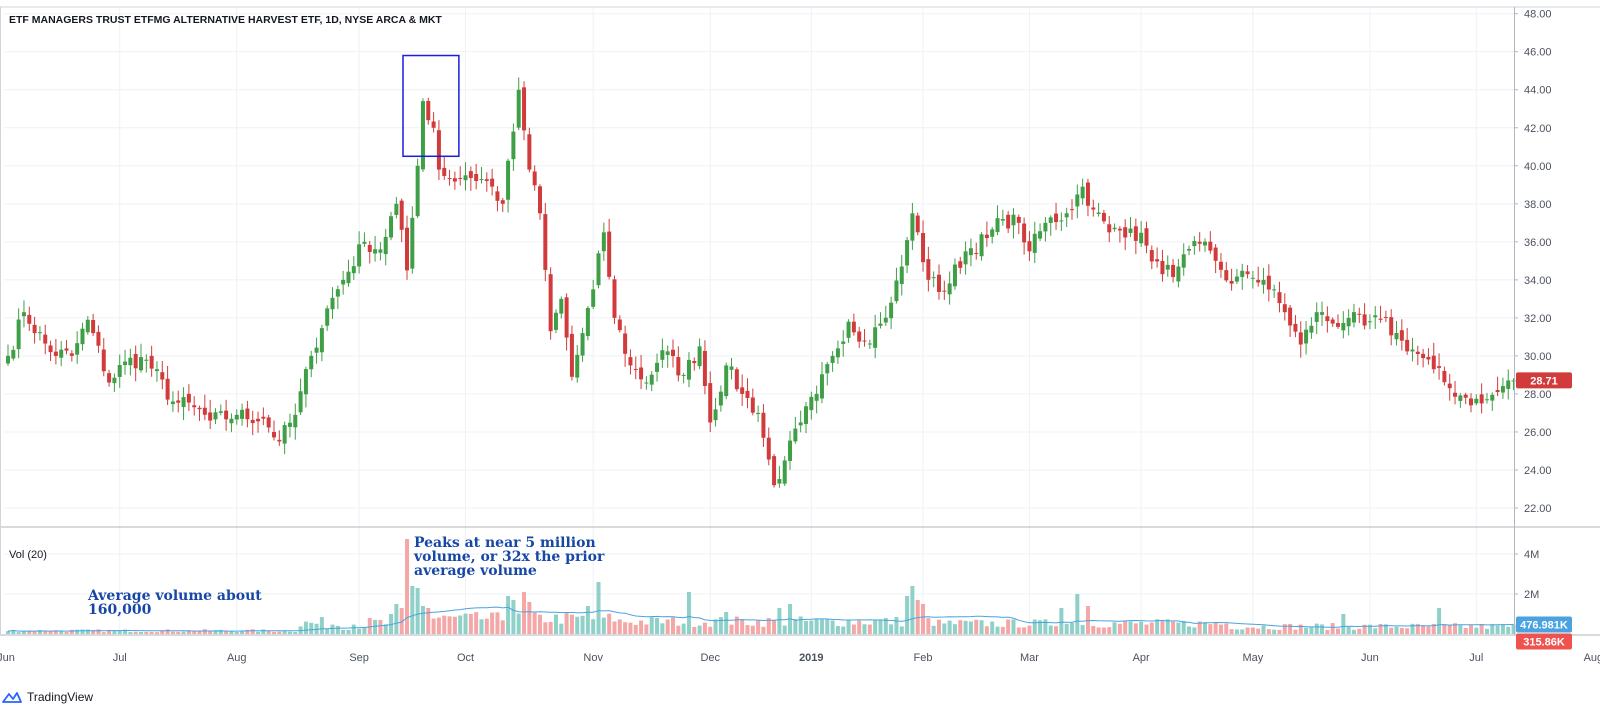  I want to click on volume-bars, so click(761, 586).